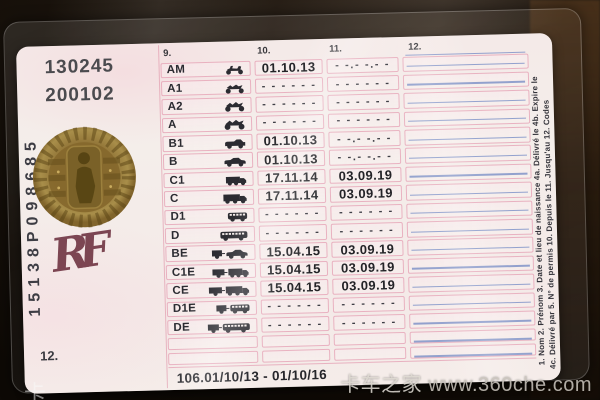  I want to click on bus-trailer-icon, so click(229, 326).